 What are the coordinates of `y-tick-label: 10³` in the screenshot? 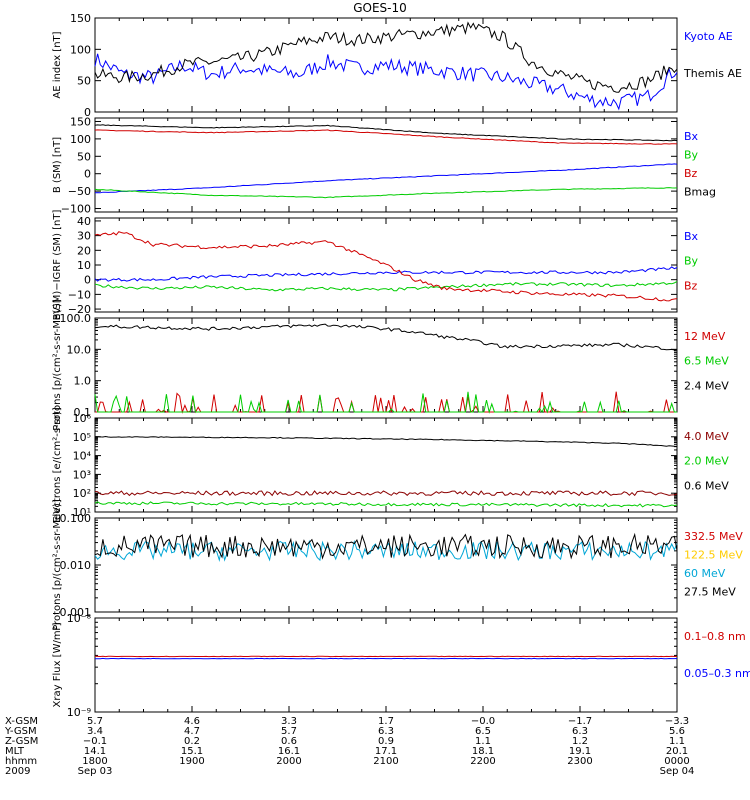 It's located at (82, 474).